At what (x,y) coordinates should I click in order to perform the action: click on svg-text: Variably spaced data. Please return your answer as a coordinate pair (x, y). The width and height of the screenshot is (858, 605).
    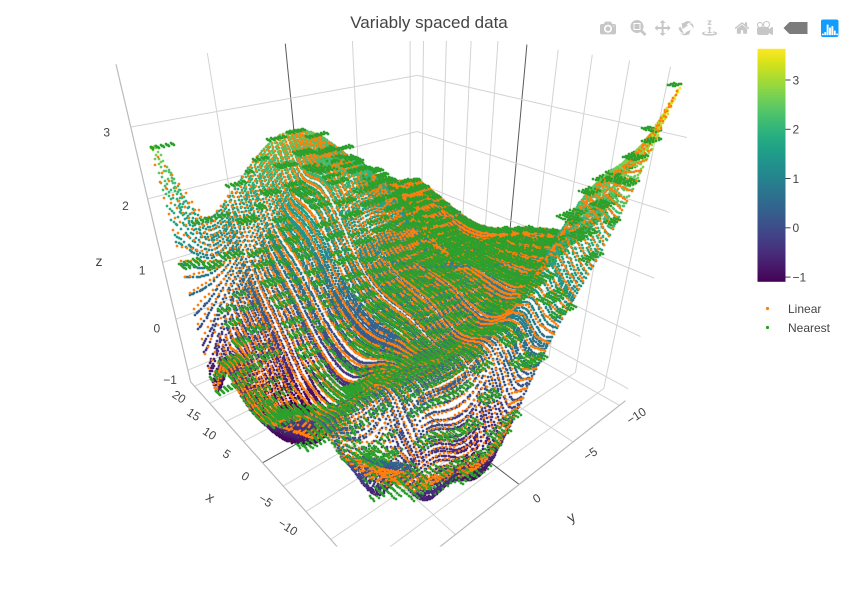
    Looking at the image, I should click on (429, 22).